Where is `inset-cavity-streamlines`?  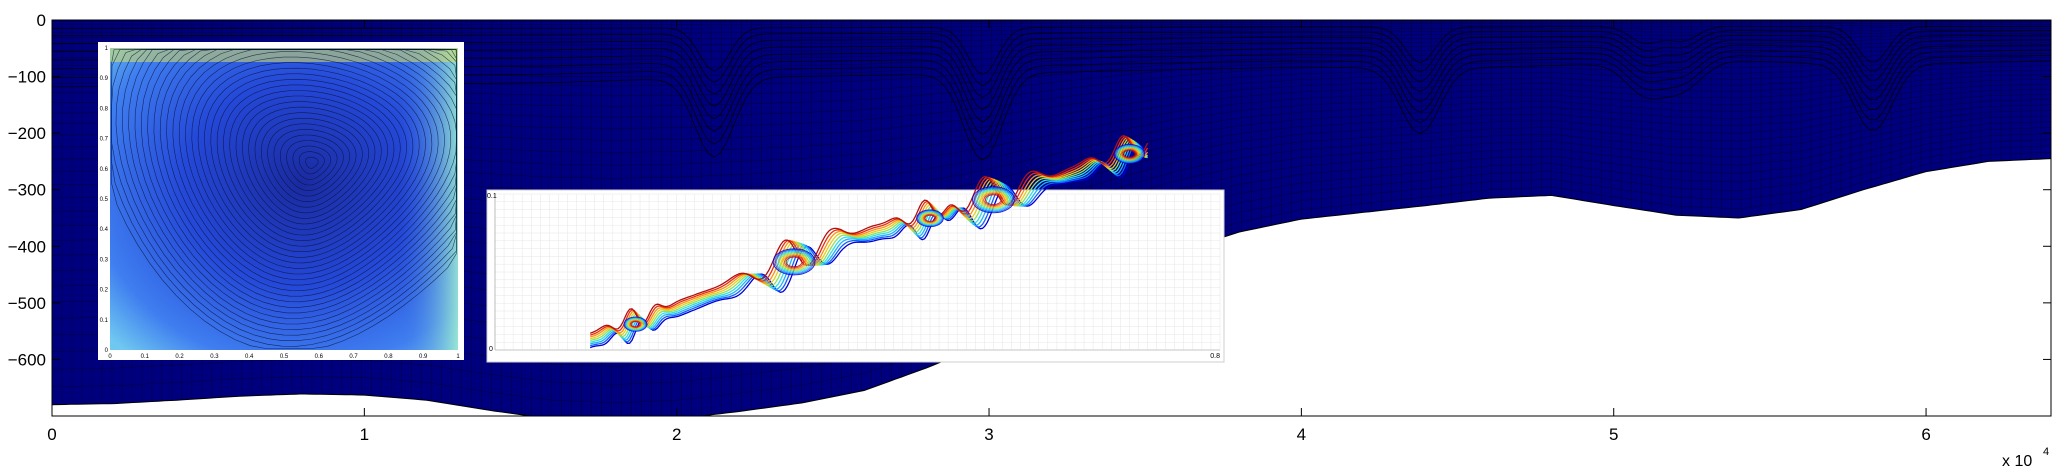
inset-cavity-streamlines is located at coordinates (284, 199).